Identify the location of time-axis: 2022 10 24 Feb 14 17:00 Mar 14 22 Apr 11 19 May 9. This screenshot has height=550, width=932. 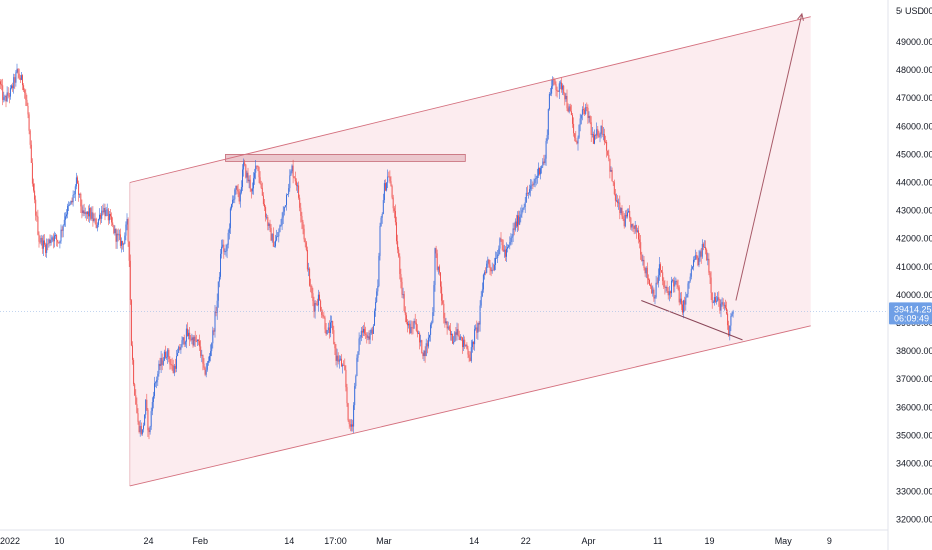
(416, 541).